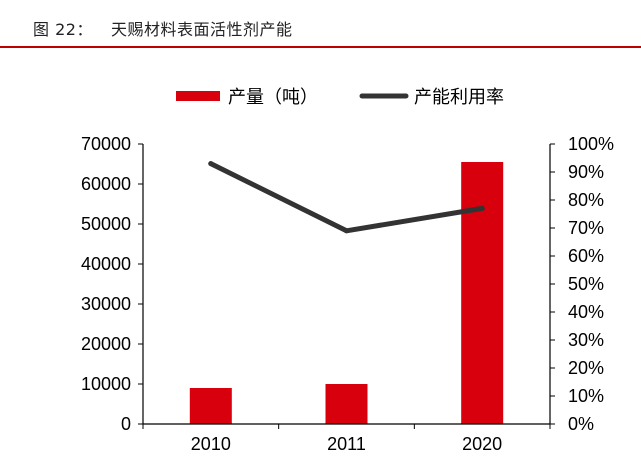 This screenshot has width=641, height=472. I want to click on x-tick-label-2010: 2010, so click(211, 444).